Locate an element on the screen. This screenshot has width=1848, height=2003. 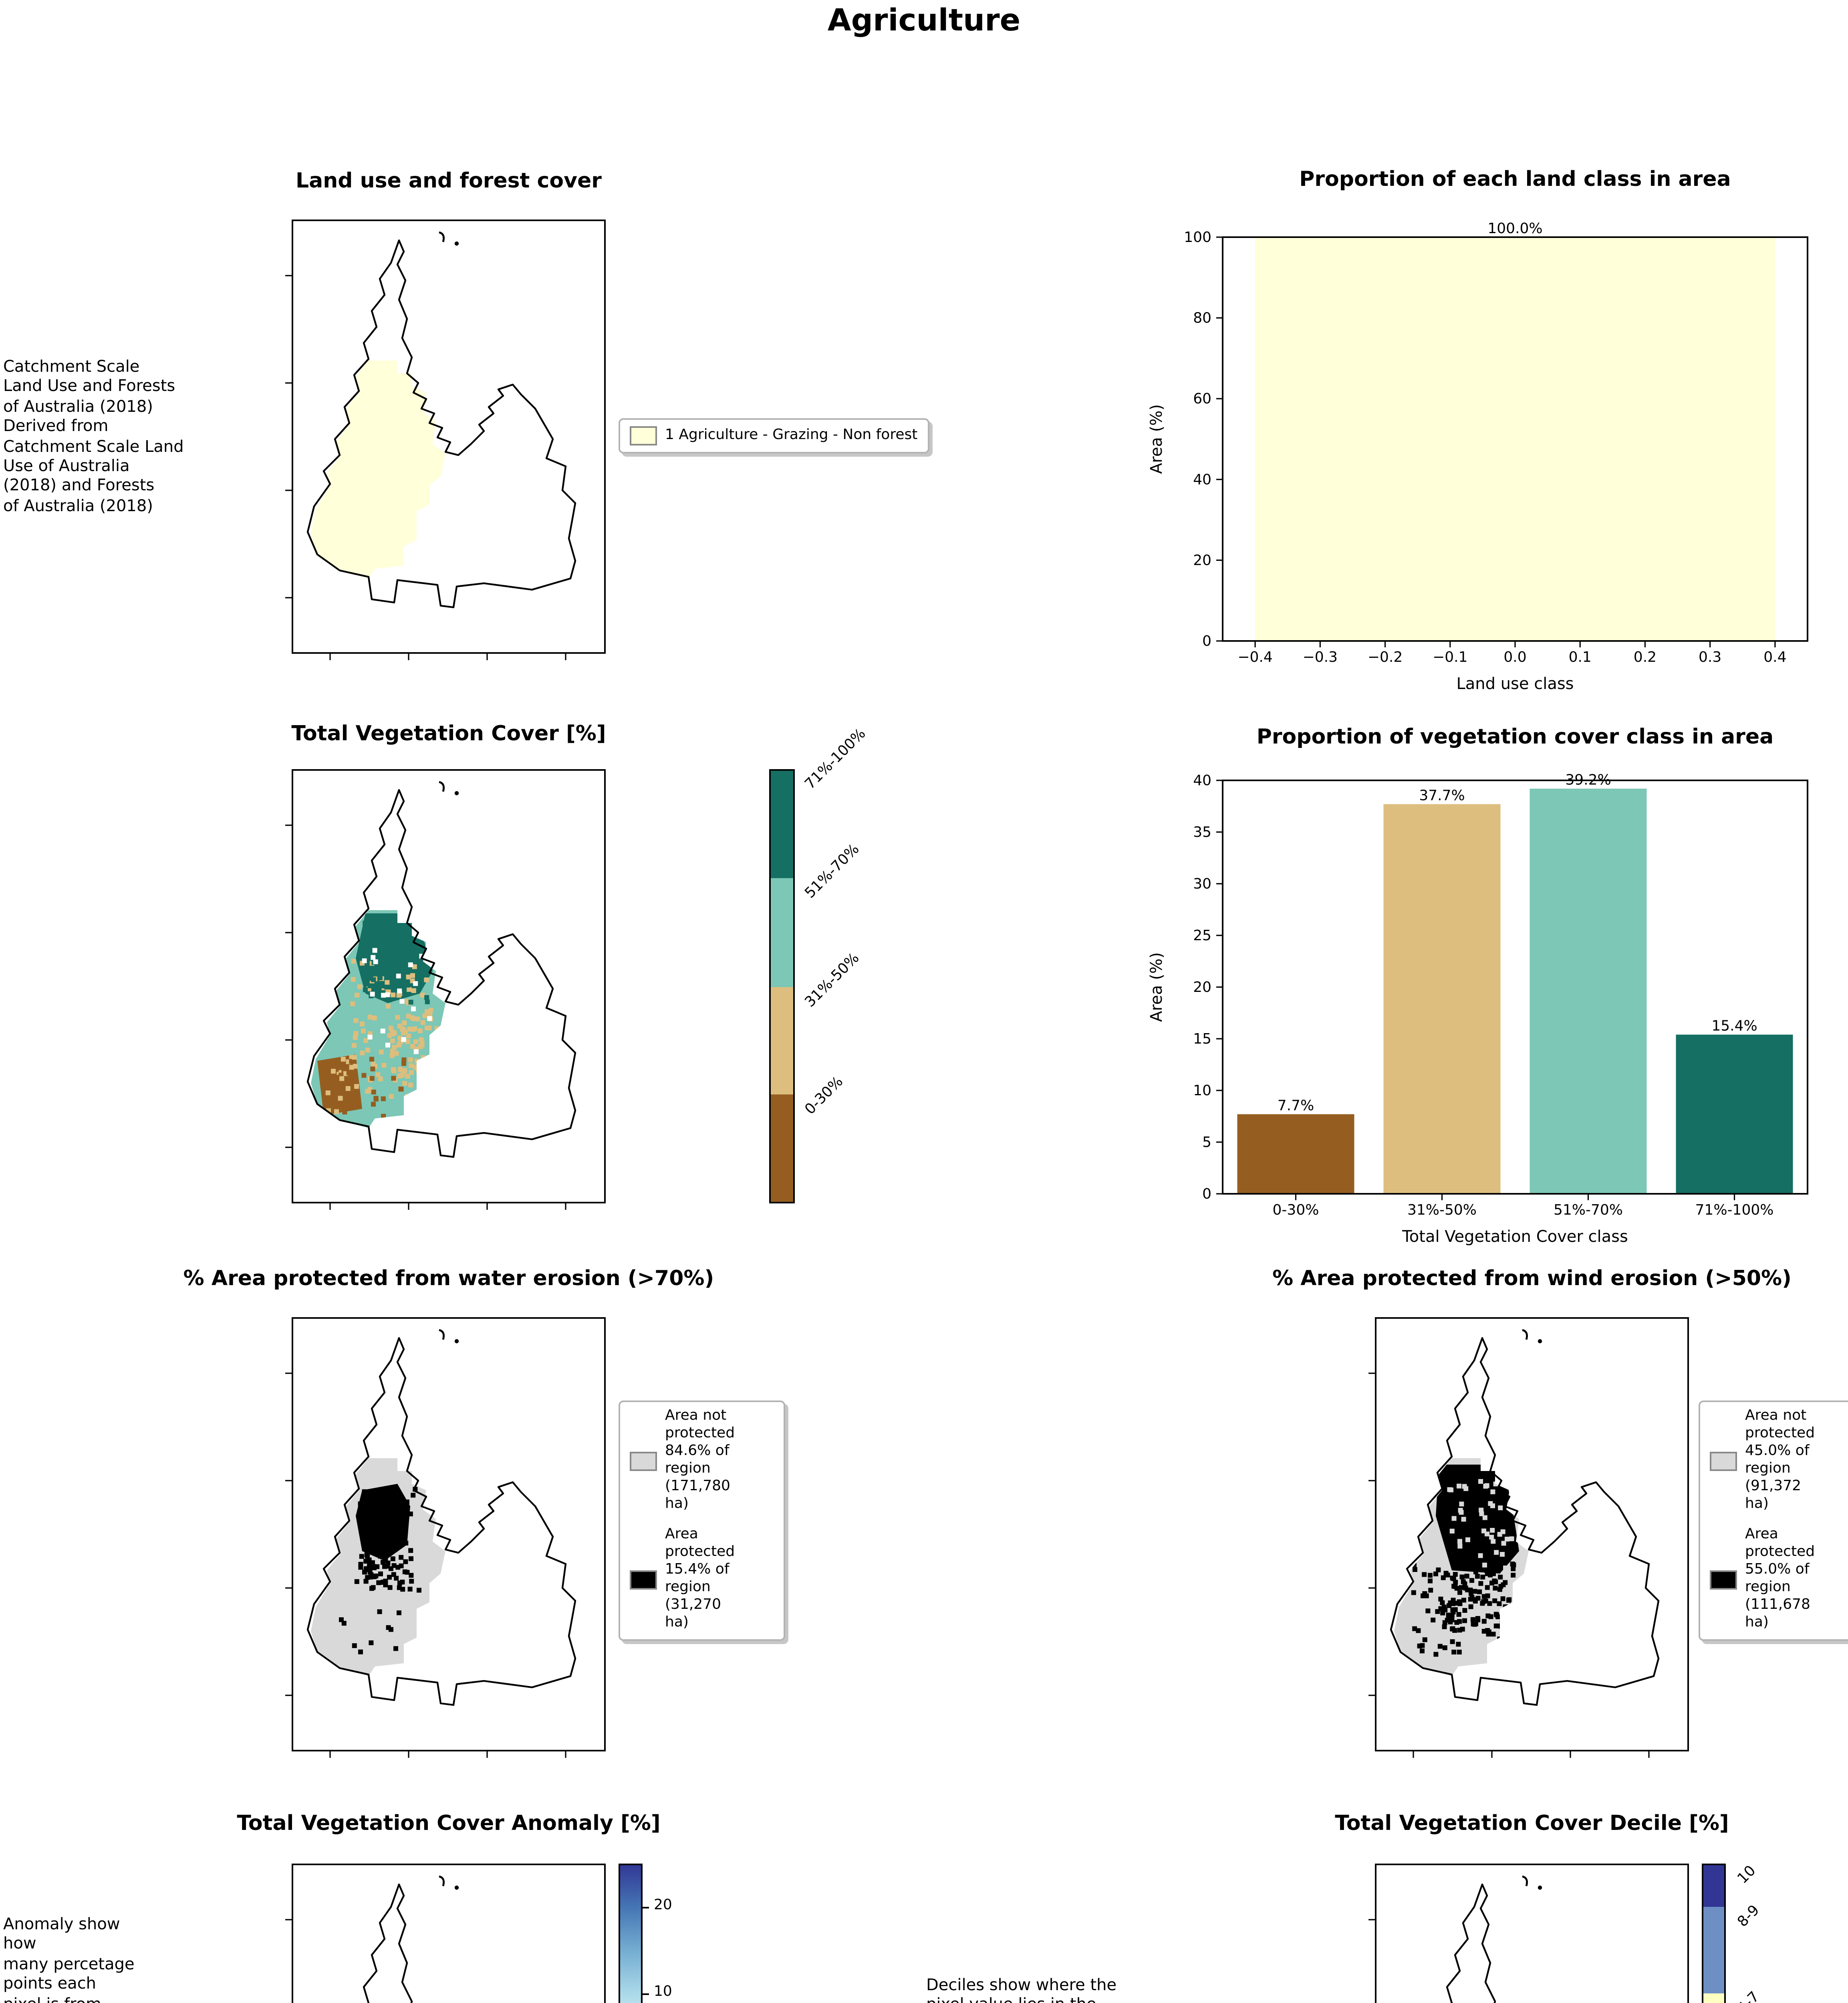
svg-text: 0.0 is located at coordinates (1514, 657).